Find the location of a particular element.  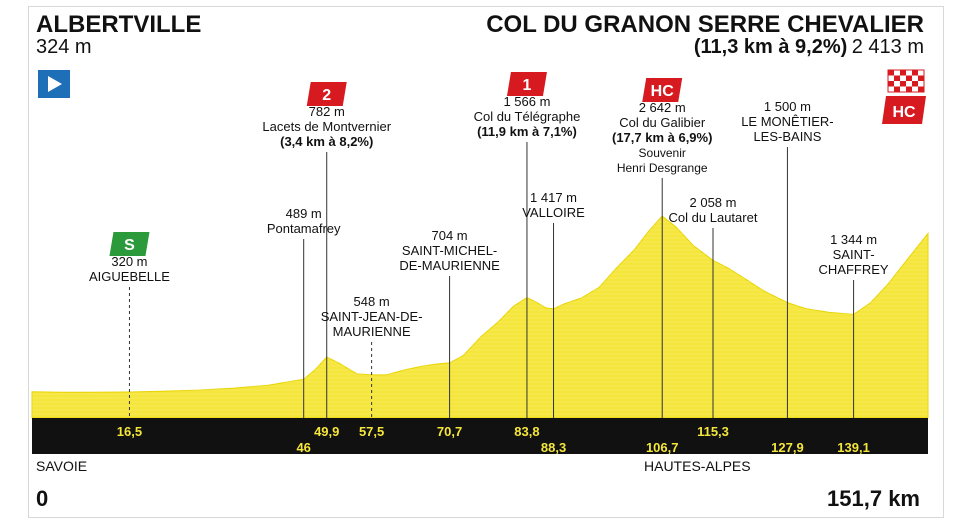

distance-bar is located at coordinates (480, 436).